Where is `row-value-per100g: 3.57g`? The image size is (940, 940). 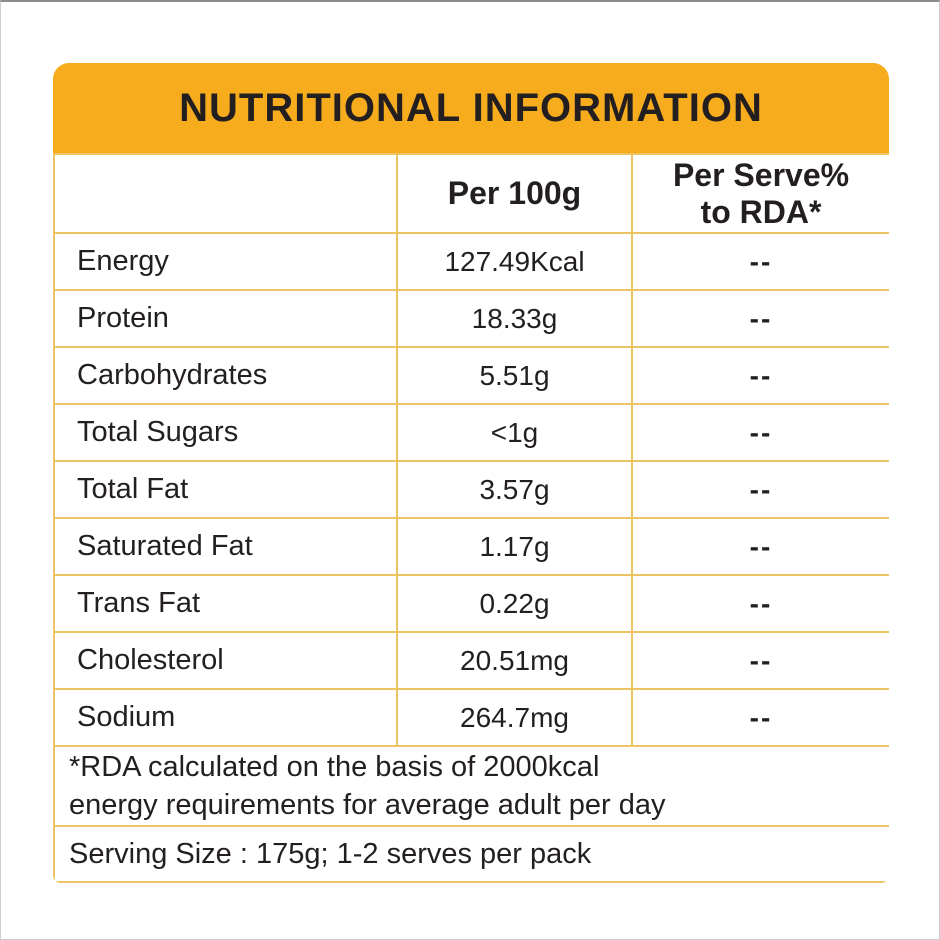 row-value-per100g: 3.57g is located at coordinates (514, 489).